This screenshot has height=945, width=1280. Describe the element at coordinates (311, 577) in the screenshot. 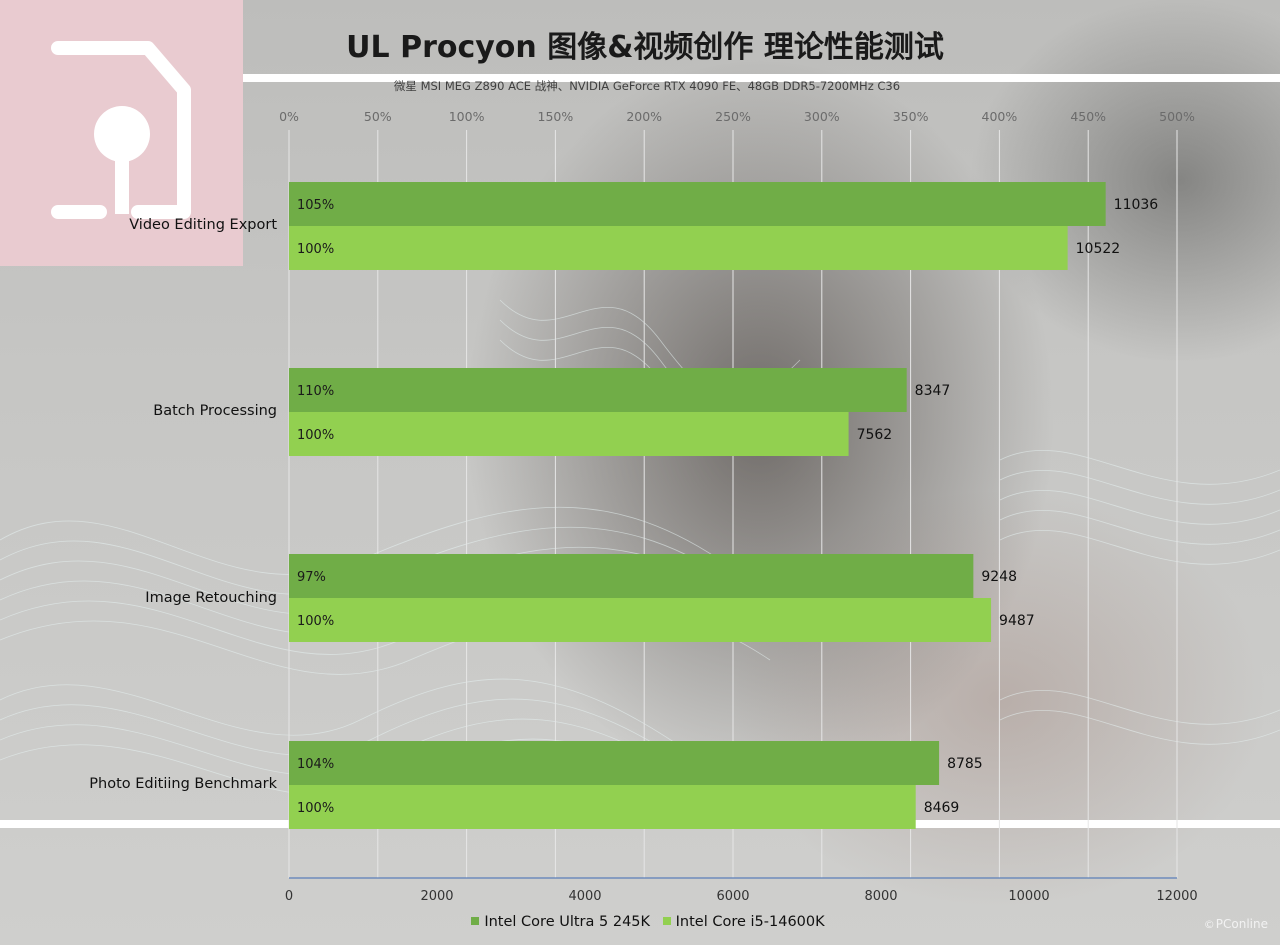

I see `bar-percent-label: 97%` at that location.